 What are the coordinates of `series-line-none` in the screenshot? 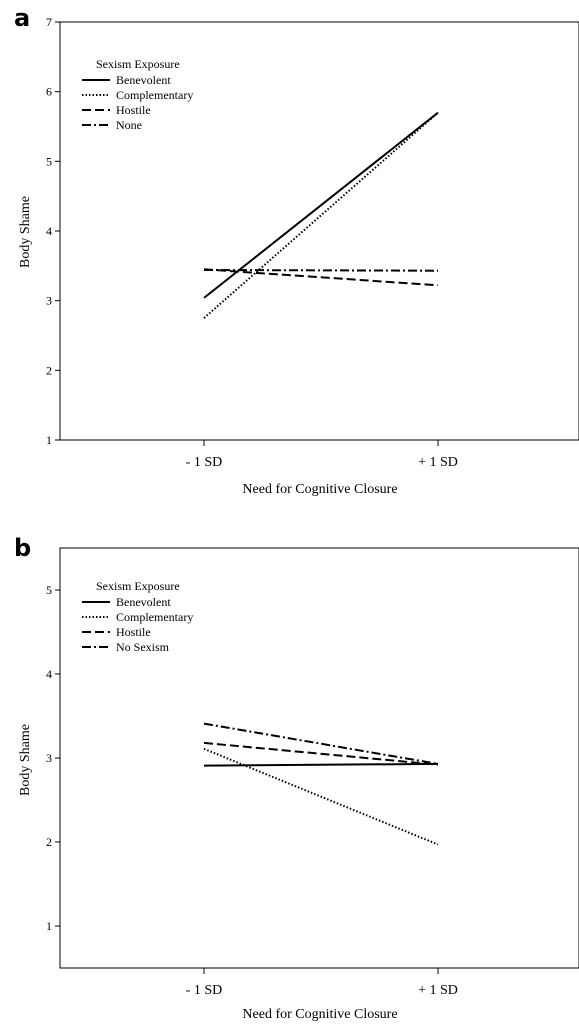 It's located at (321, 270).